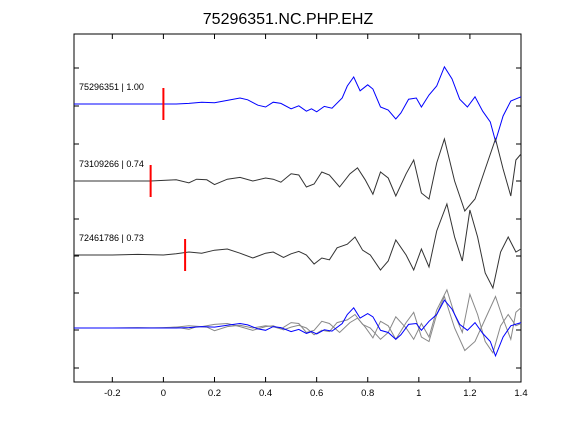 The width and height of the screenshot is (576, 437). I want to click on overlay-reference-line, so click(298, 328).